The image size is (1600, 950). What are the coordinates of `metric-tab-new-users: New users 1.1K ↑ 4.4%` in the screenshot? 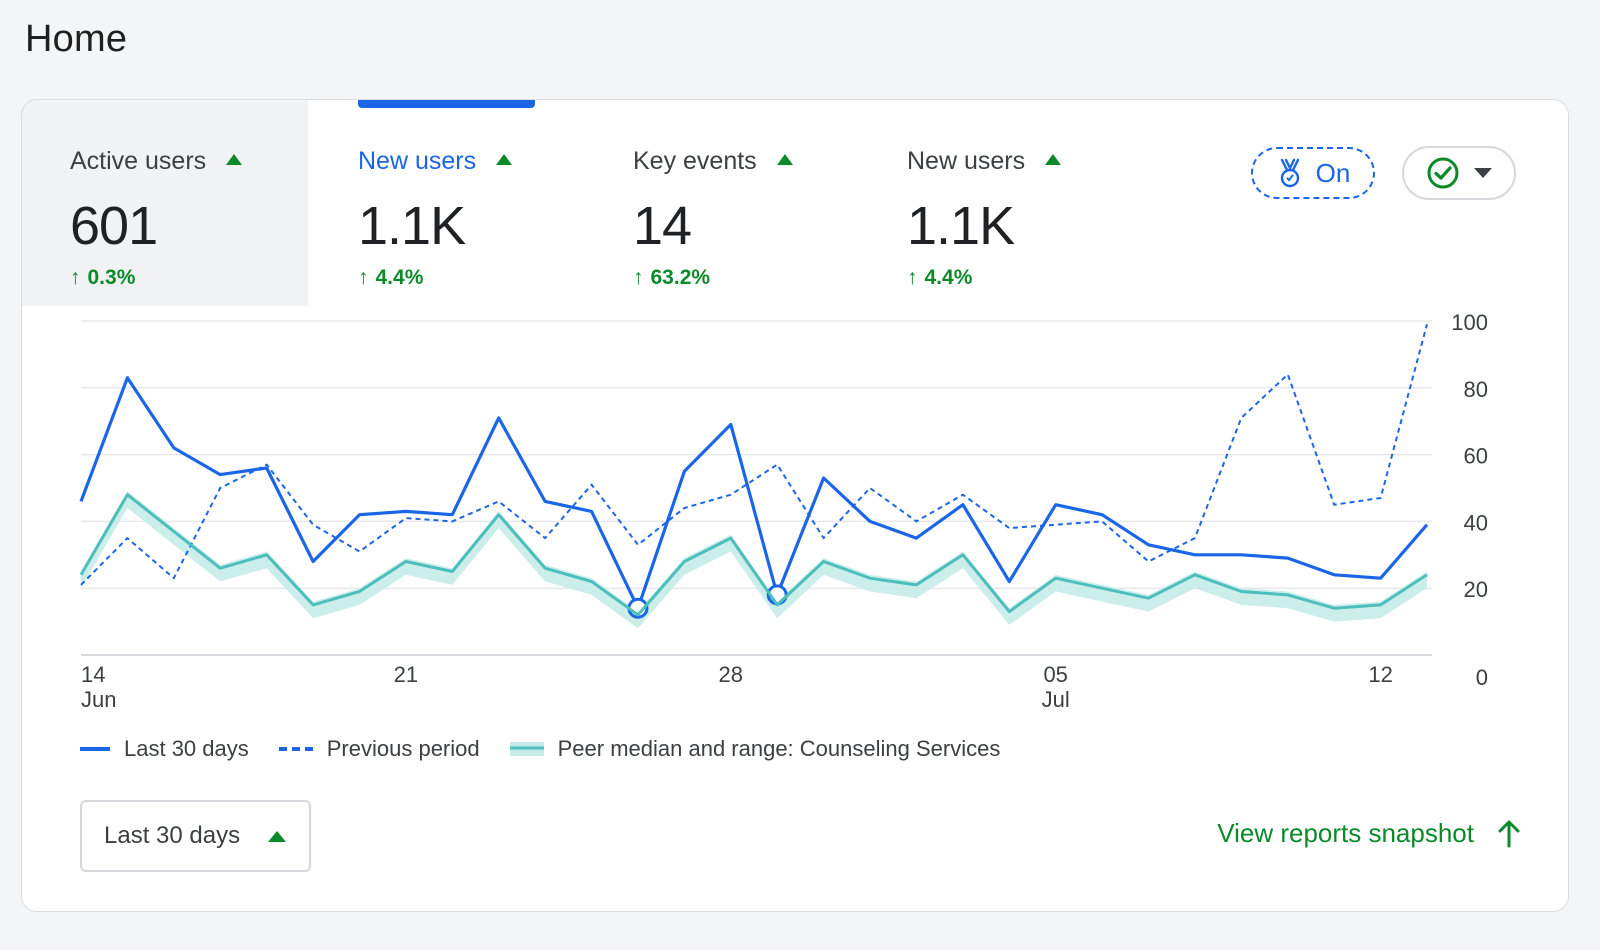 It's located at (447, 203).